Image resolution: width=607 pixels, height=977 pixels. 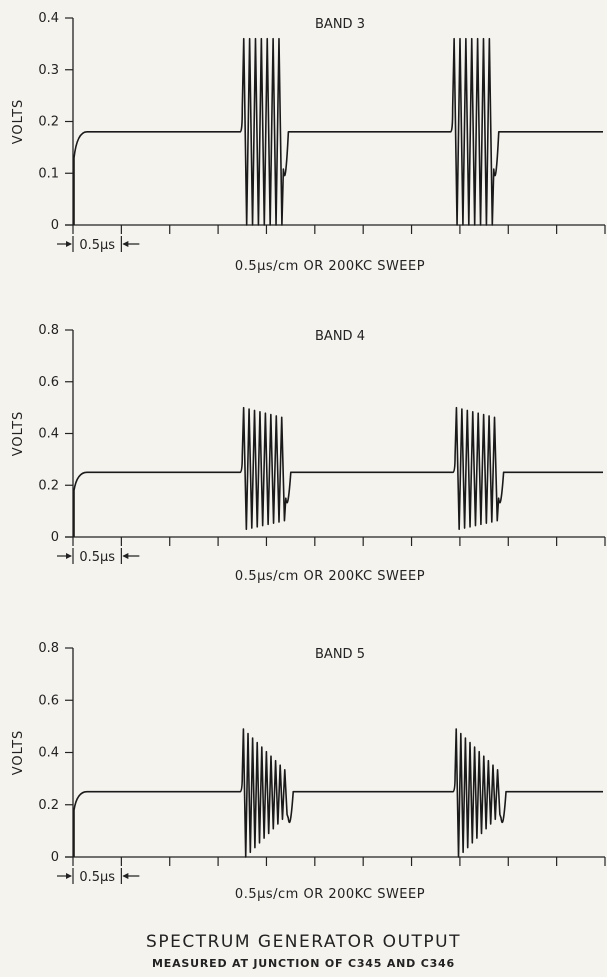 What do you see at coordinates (48, 70) in the screenshot?
I see `y-tick-label: 0.3` at bounding box center [48, 70].